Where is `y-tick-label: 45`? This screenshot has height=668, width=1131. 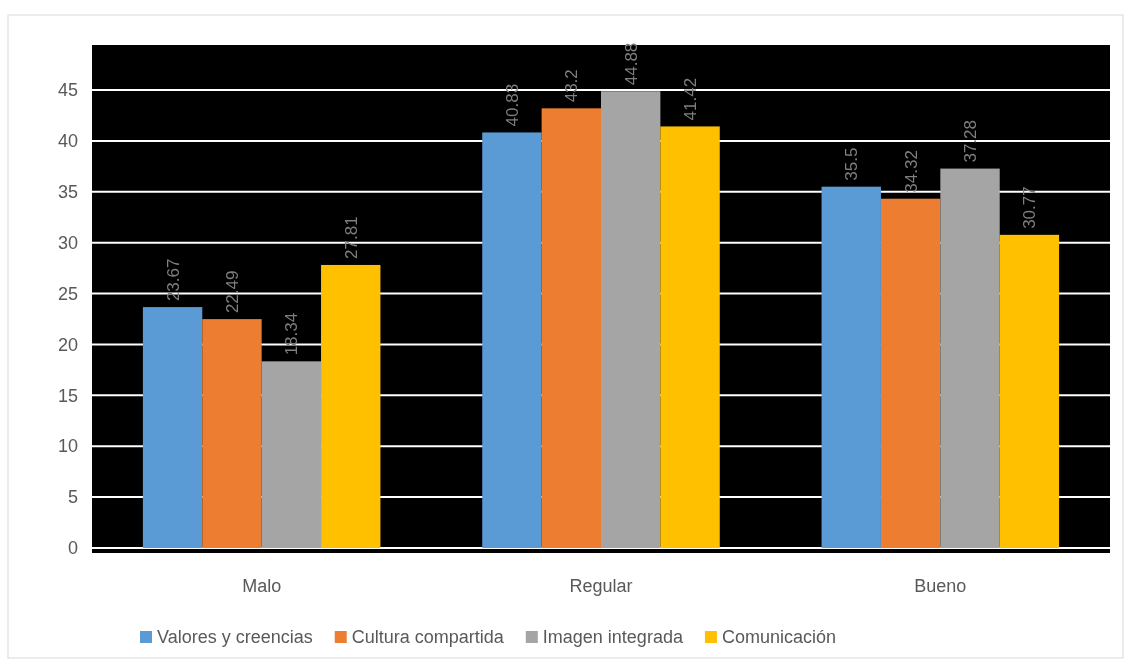 y-tick-label: 45 is located at coordinates (67, 90).